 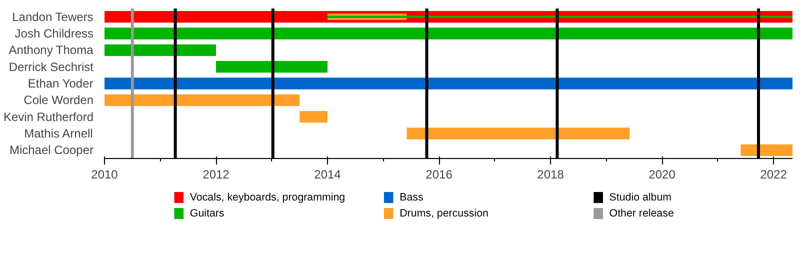 What do you see at coordinates (51, 50) in the screenshot?
I see `y-tick-label: Anthony Thoma` at bounding box center [51, 50].